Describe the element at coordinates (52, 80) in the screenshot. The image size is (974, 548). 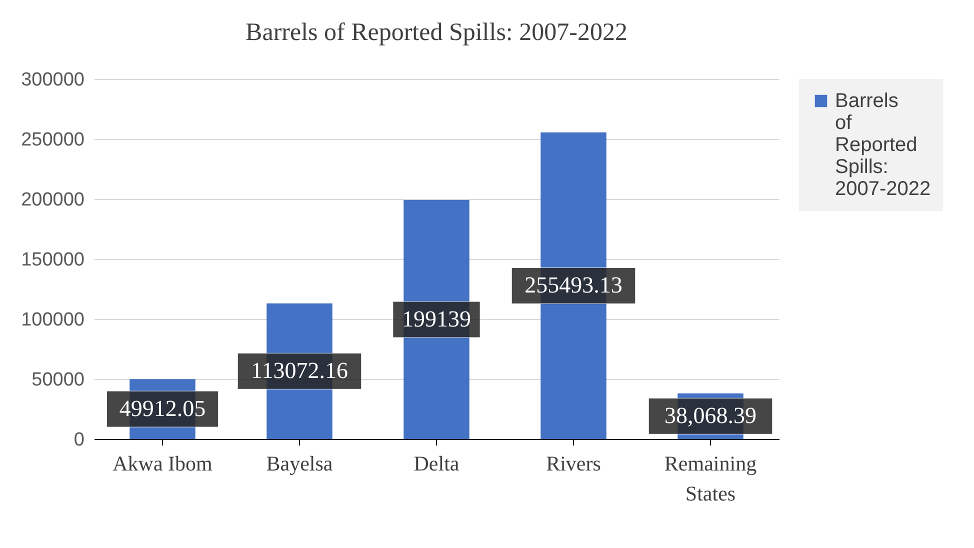
I see `y-tick-label: 300000` at that location.